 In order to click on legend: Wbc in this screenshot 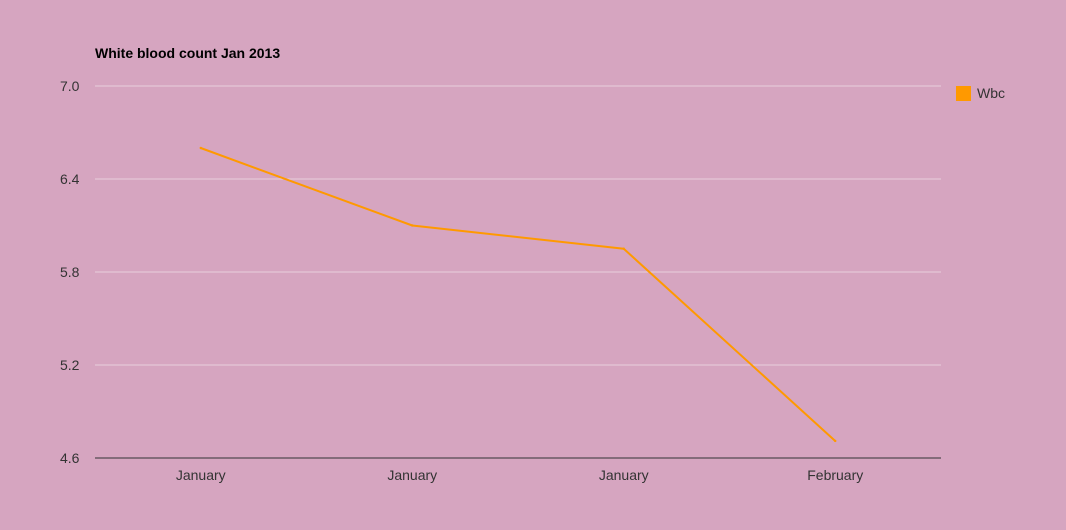, I will do `click(980, 93)`.